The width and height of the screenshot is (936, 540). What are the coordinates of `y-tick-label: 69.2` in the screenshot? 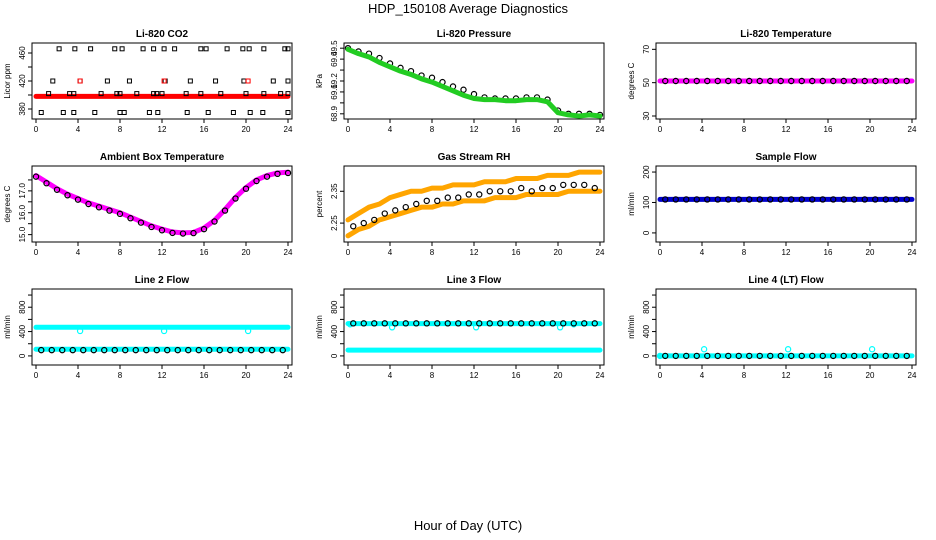 It's located at (334, 81).